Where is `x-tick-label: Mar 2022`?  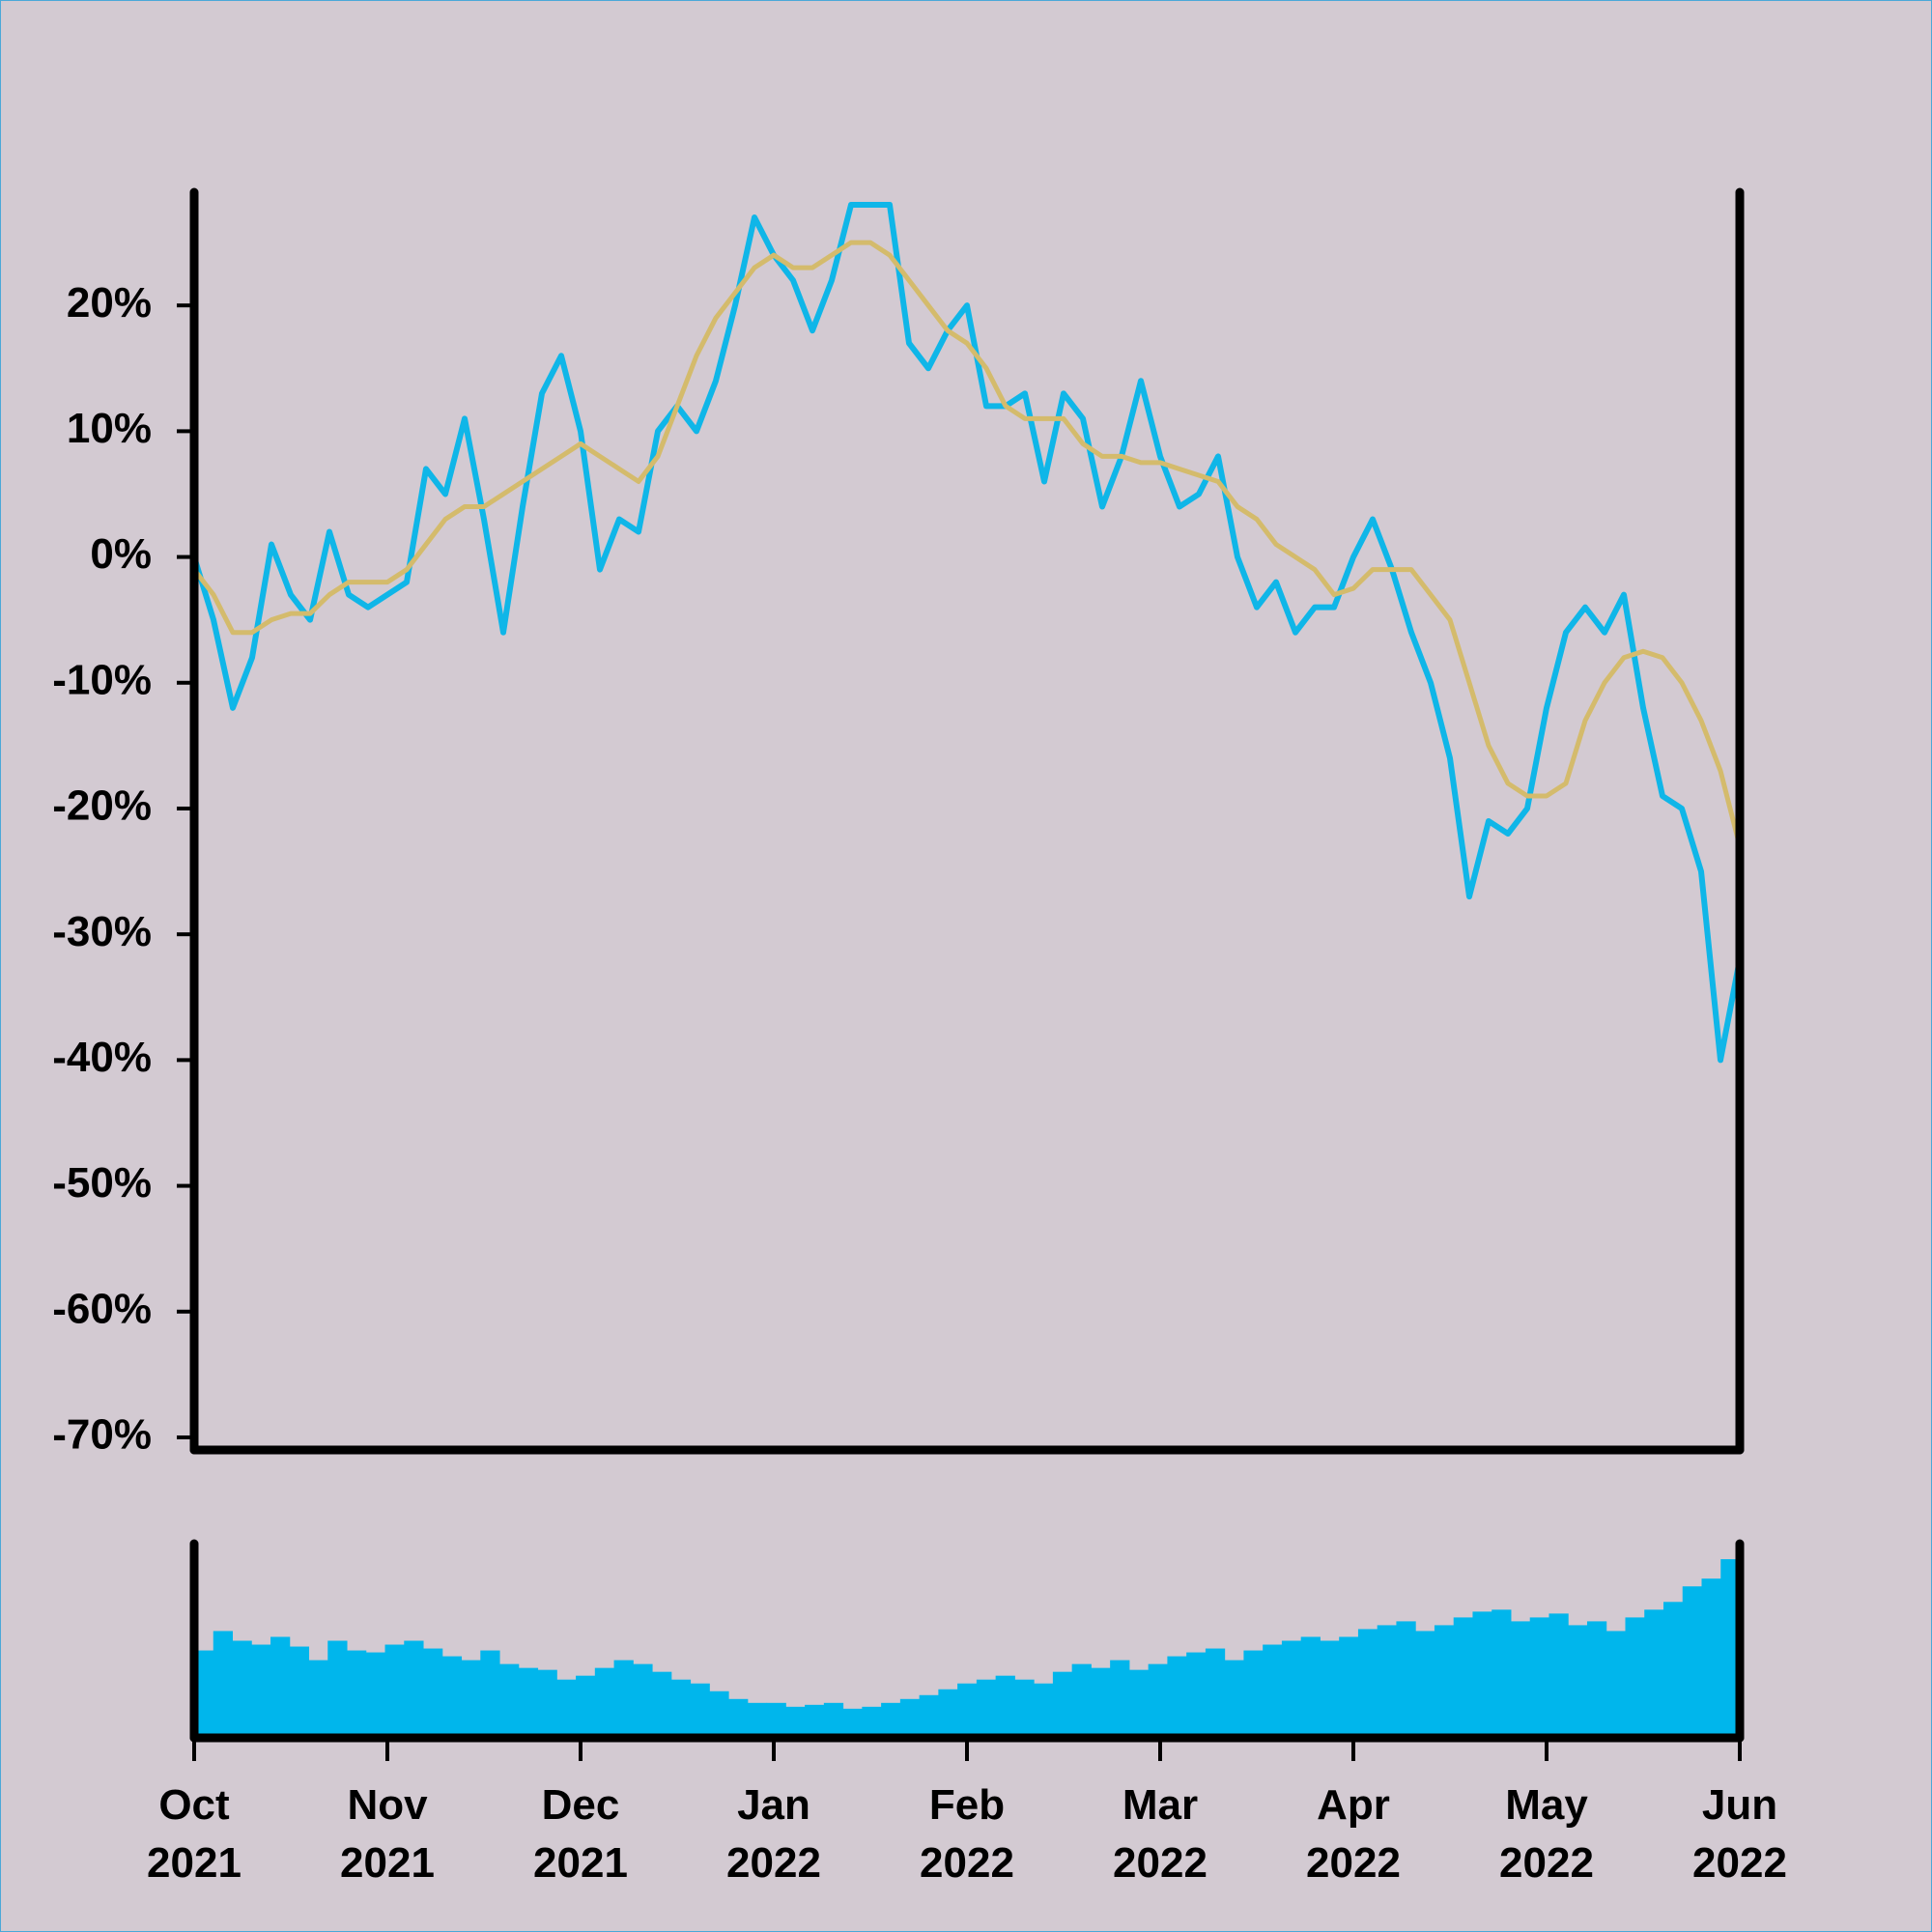 x-tick-label: Mar 2022 is located at coordinates (1160, 1834).